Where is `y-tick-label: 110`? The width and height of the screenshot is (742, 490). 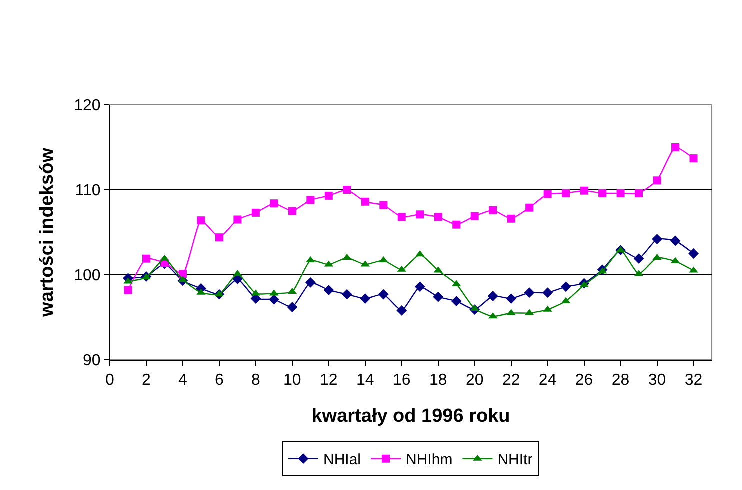
y-tick-label: 110 is located at coordinates (88, 191).